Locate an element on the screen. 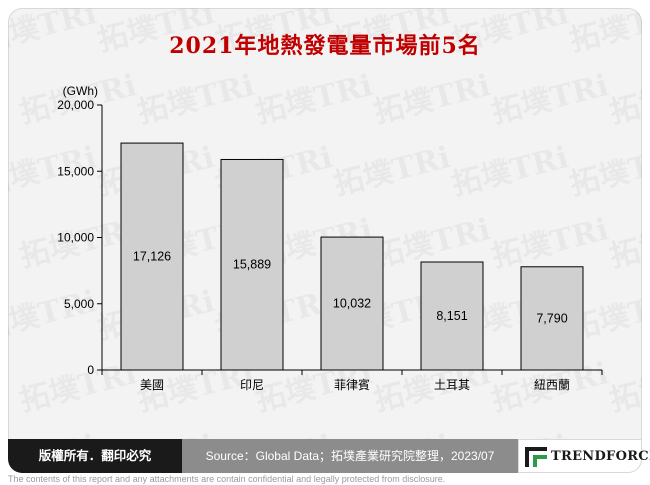 This screenshot has height=485, width=650. trendforce-logo-icon is located at coordinates (536, 457).